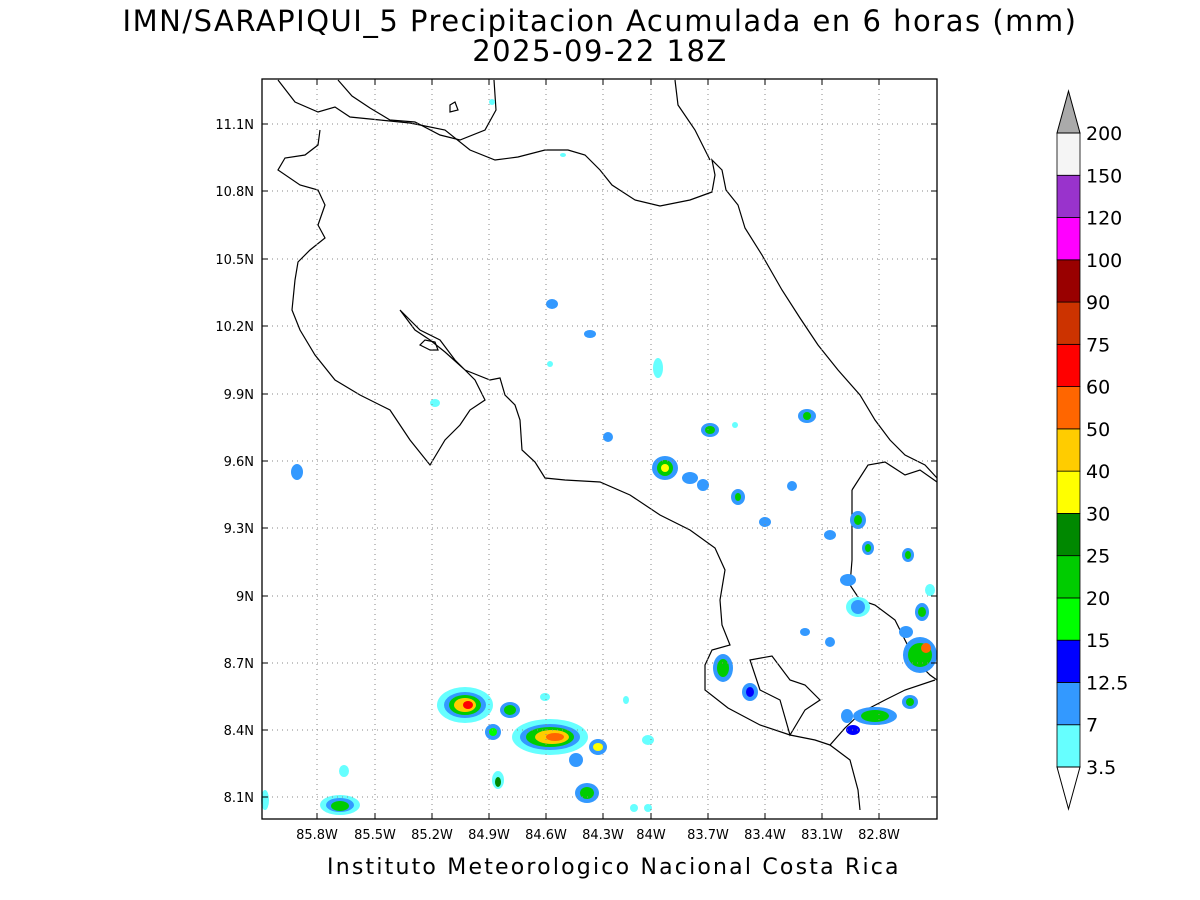 The height and width of the screenshot is (900, 1200). Describe the element at coordinates (1098, 345) in the screenshot. I see `colorbar-label: 75` at that location.